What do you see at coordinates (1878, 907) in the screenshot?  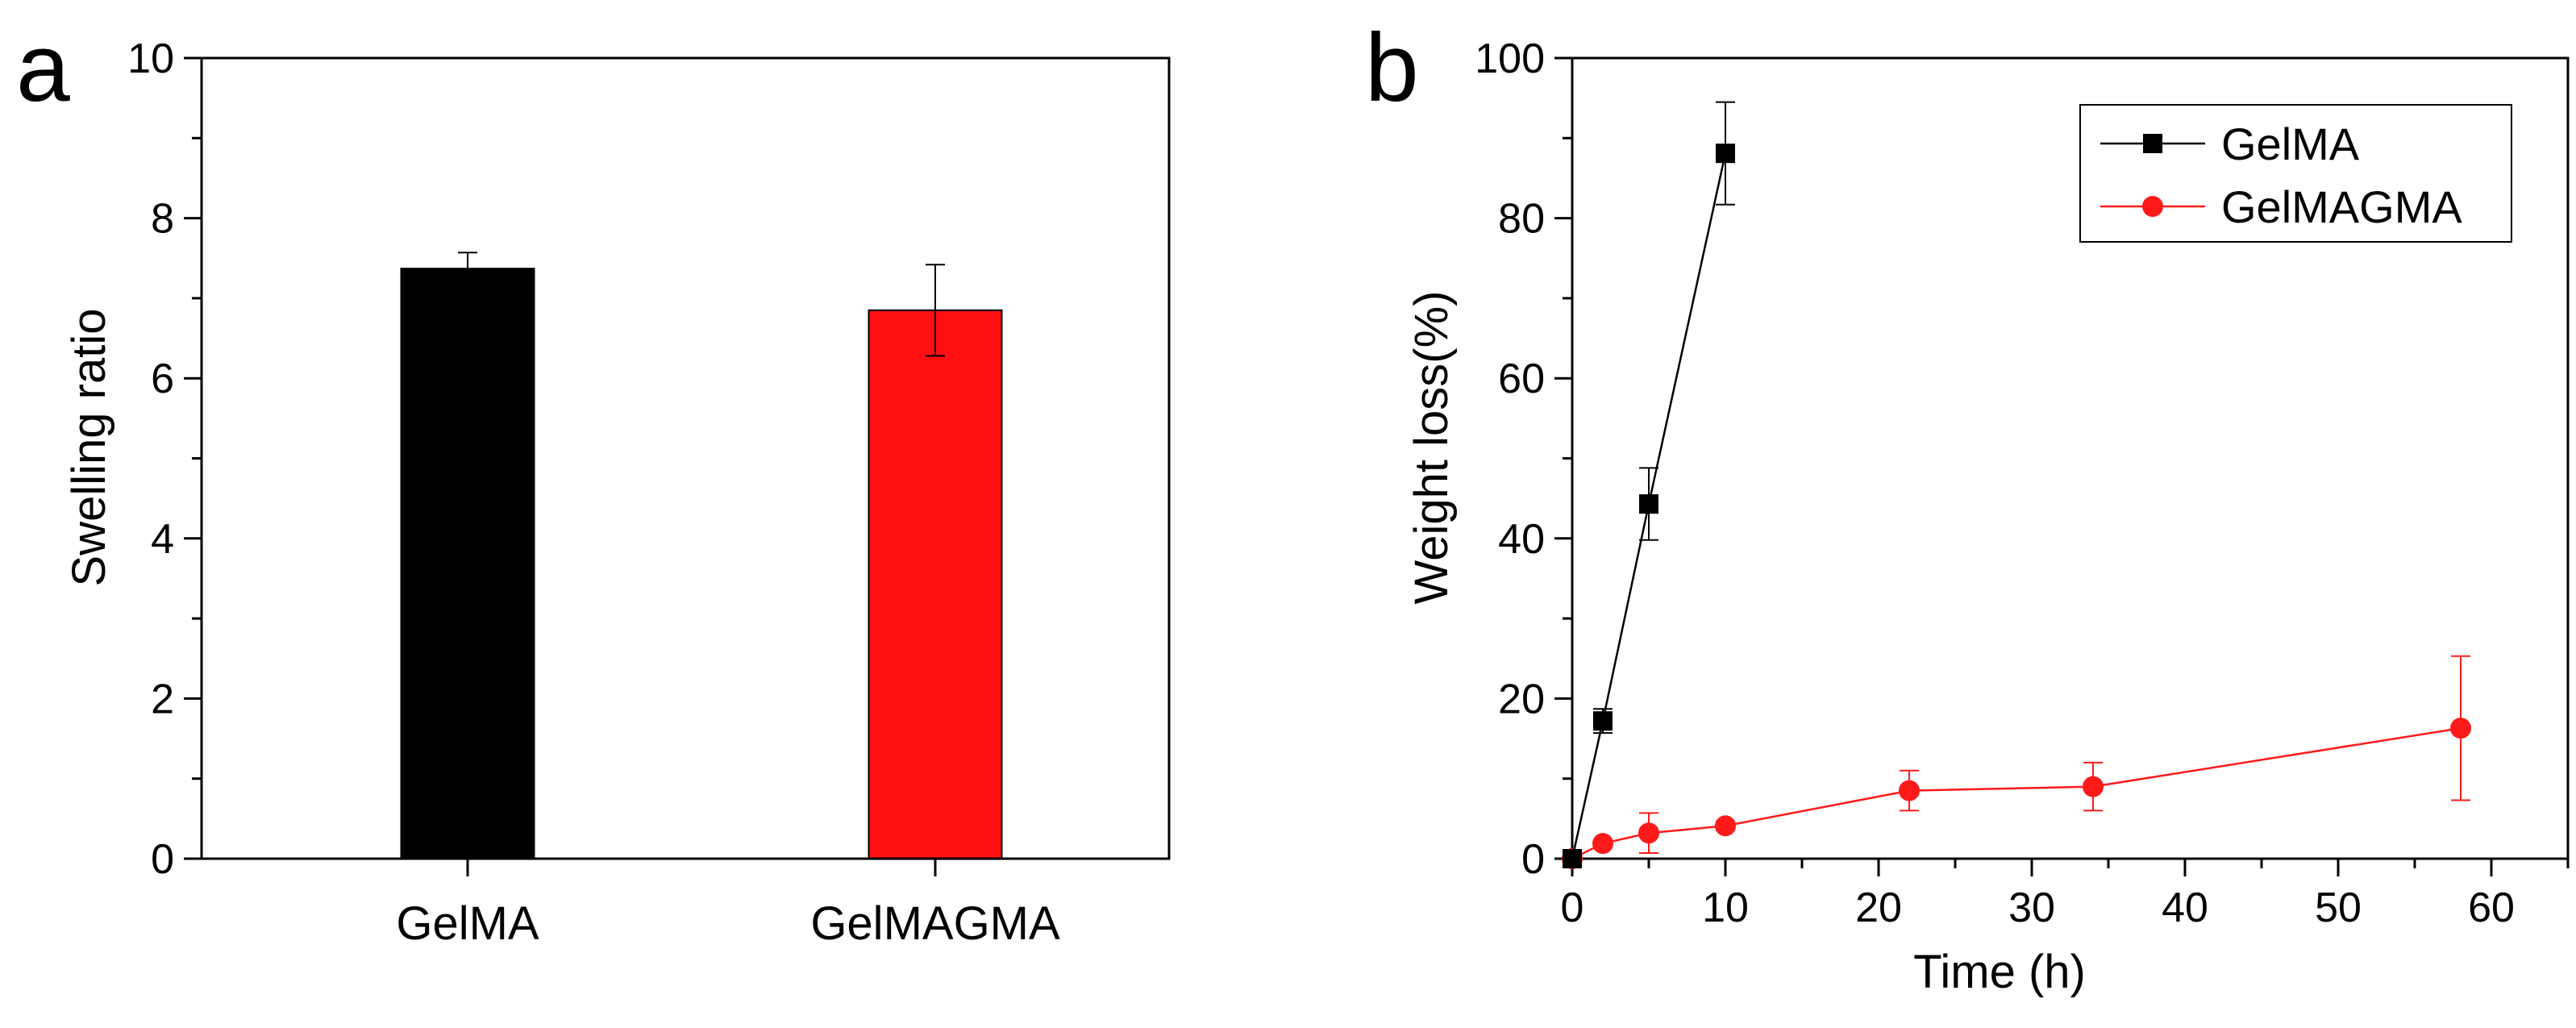 I see `x-tick-label: 20` at bounding box center [1878, 907].